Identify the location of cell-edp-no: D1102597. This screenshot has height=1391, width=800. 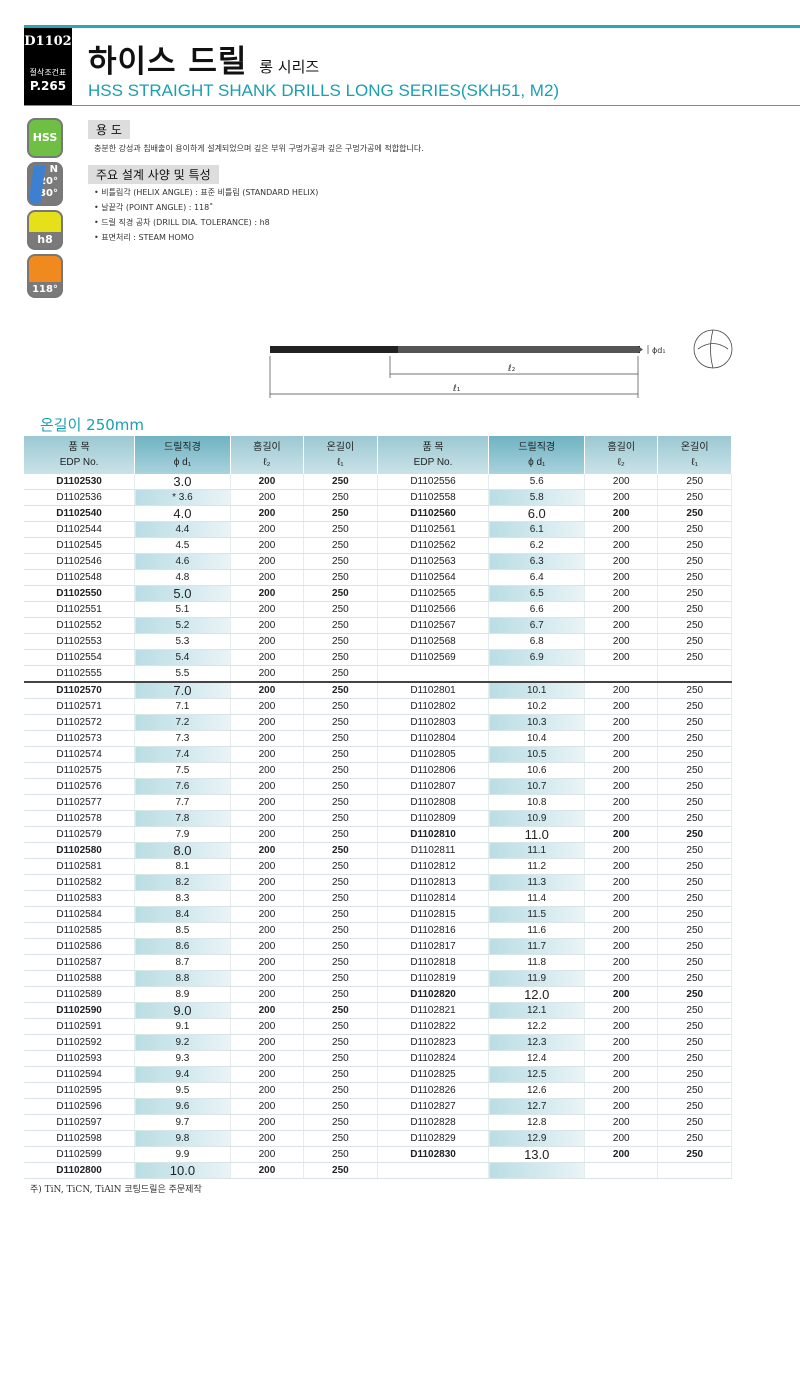
(80, 1122).